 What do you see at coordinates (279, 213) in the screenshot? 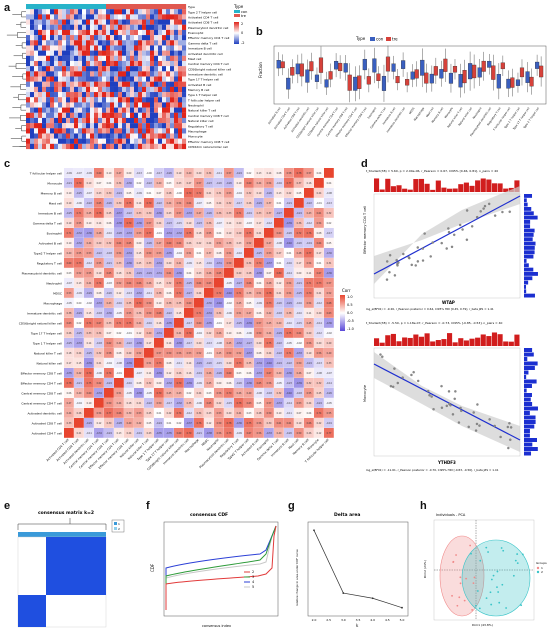
I see `corr-value: -0.27` at bounding box center [279, 213].